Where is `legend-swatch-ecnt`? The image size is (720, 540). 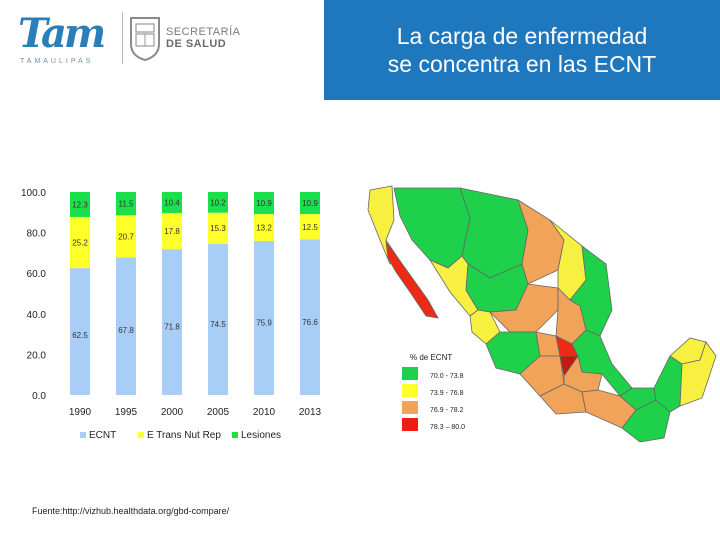
legend-swatch-ecnt is located at coordinates (83, 435).